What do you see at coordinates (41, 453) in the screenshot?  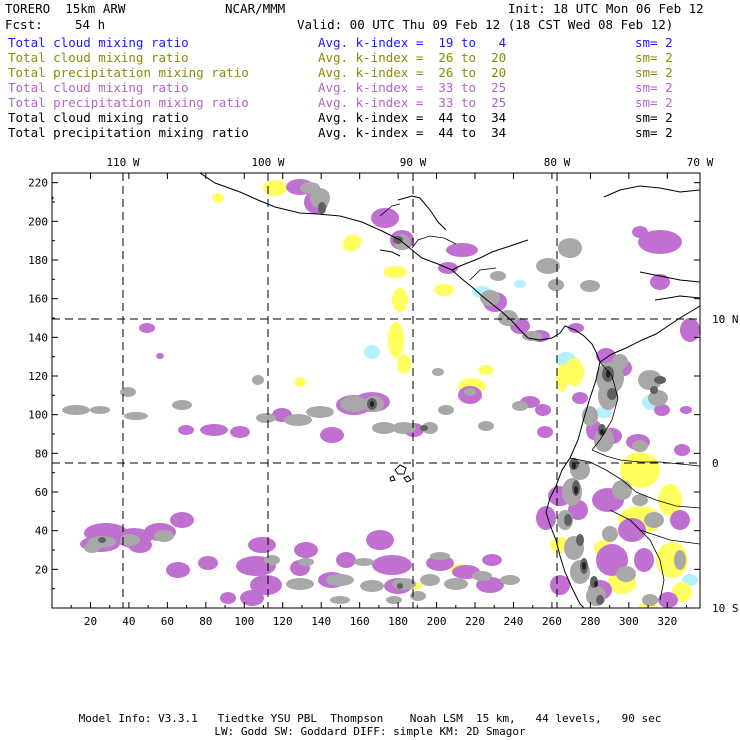 I see `y-tick-label: 80` at bounding box center [41, 453].